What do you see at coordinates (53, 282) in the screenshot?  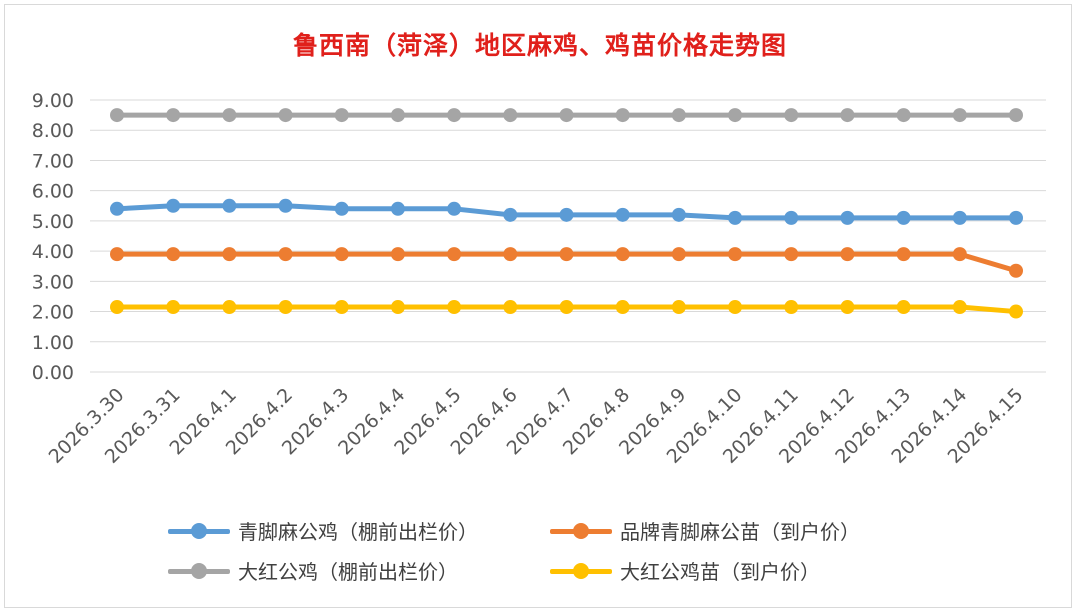 I see `y-tick-label: 3.00` at bounding box center [53, 282].